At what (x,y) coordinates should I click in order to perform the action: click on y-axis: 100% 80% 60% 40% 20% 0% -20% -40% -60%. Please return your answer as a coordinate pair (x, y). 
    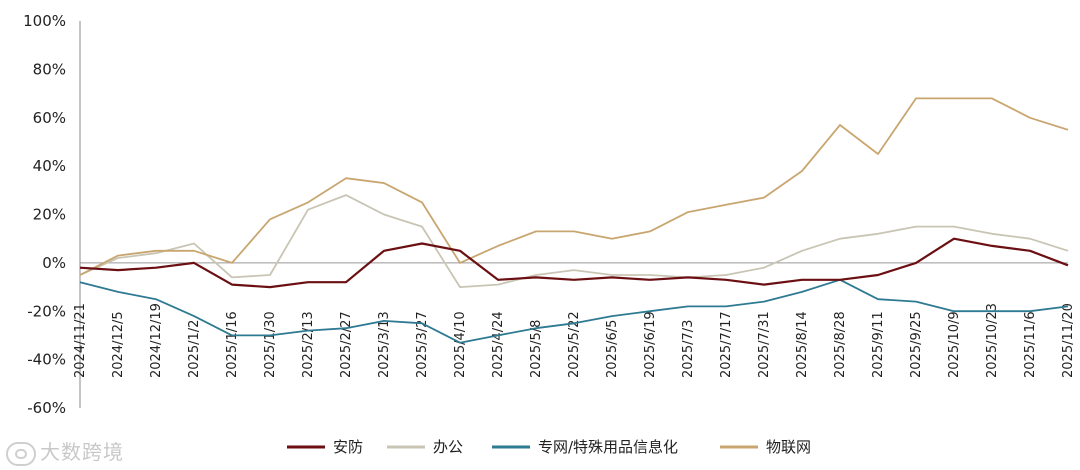
    Looking at the image, I should click on (52, 214).